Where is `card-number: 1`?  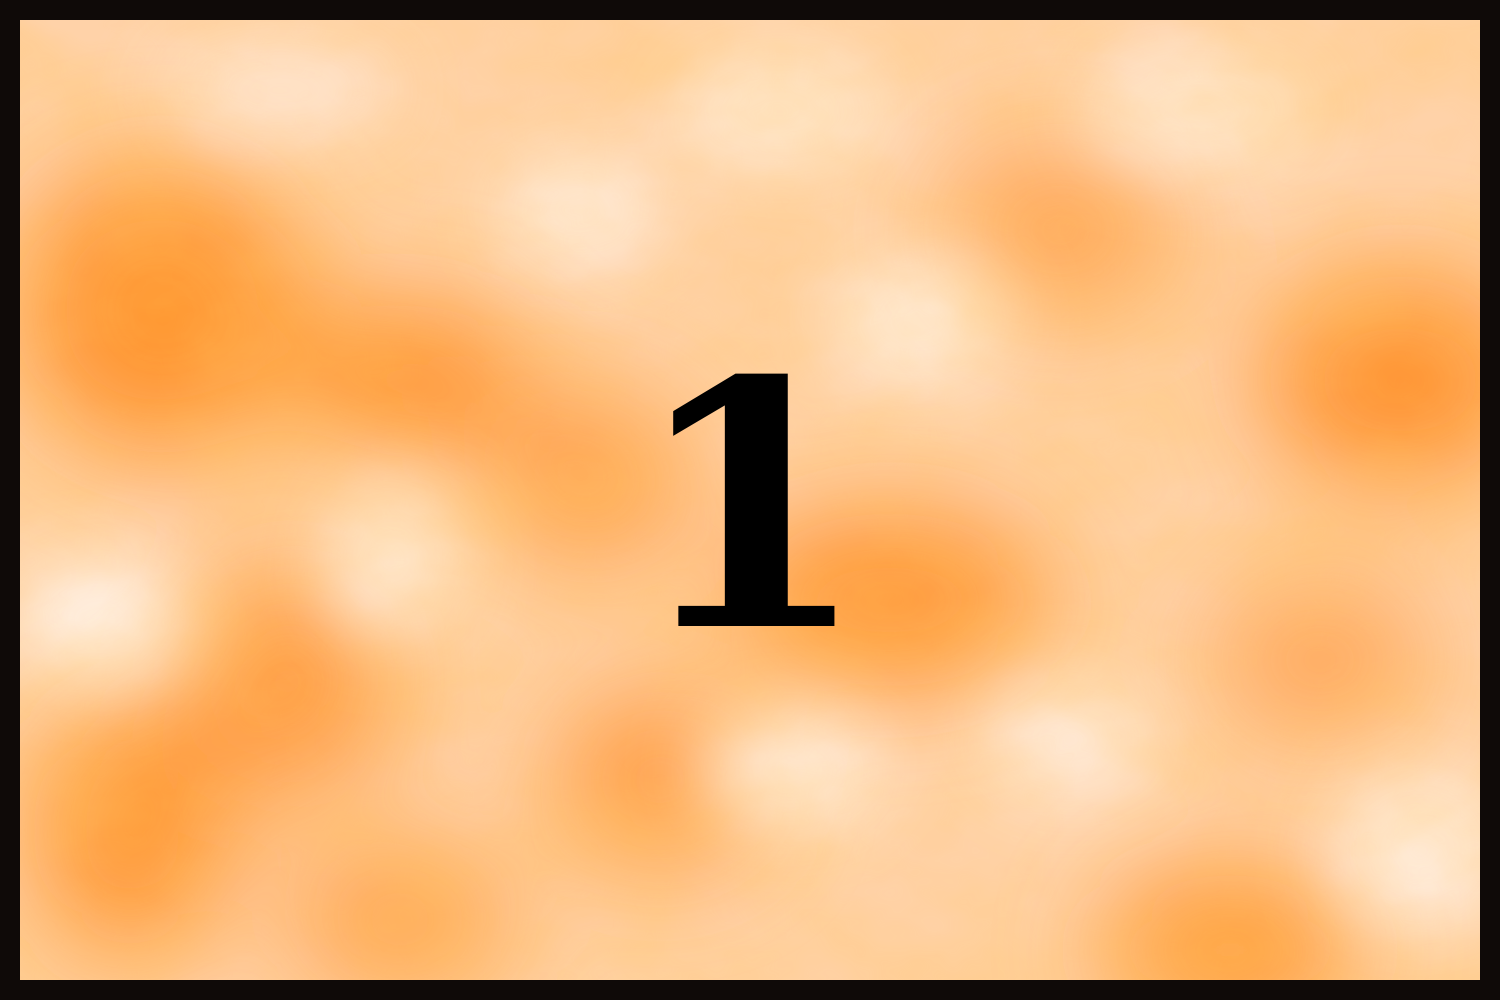 card-number: 1 is located at coordinates (750, 507).